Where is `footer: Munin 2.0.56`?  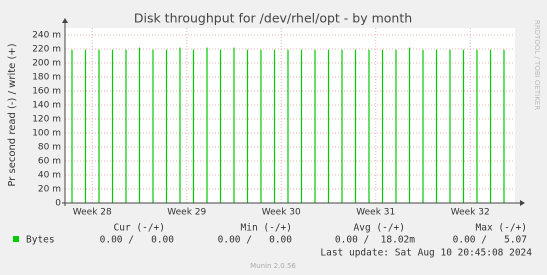 footer: Munin 2.0.56 is located at coordinates (273, 266).